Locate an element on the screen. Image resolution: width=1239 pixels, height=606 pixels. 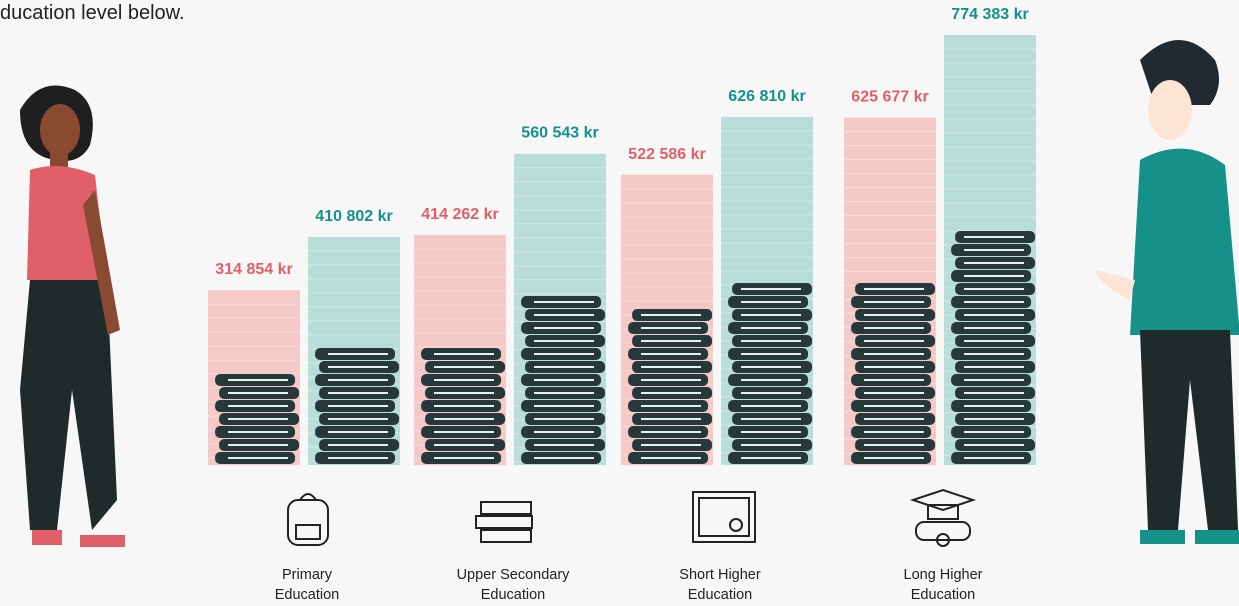
value-label: 626 810 kr is located at coordinates (766, 96).